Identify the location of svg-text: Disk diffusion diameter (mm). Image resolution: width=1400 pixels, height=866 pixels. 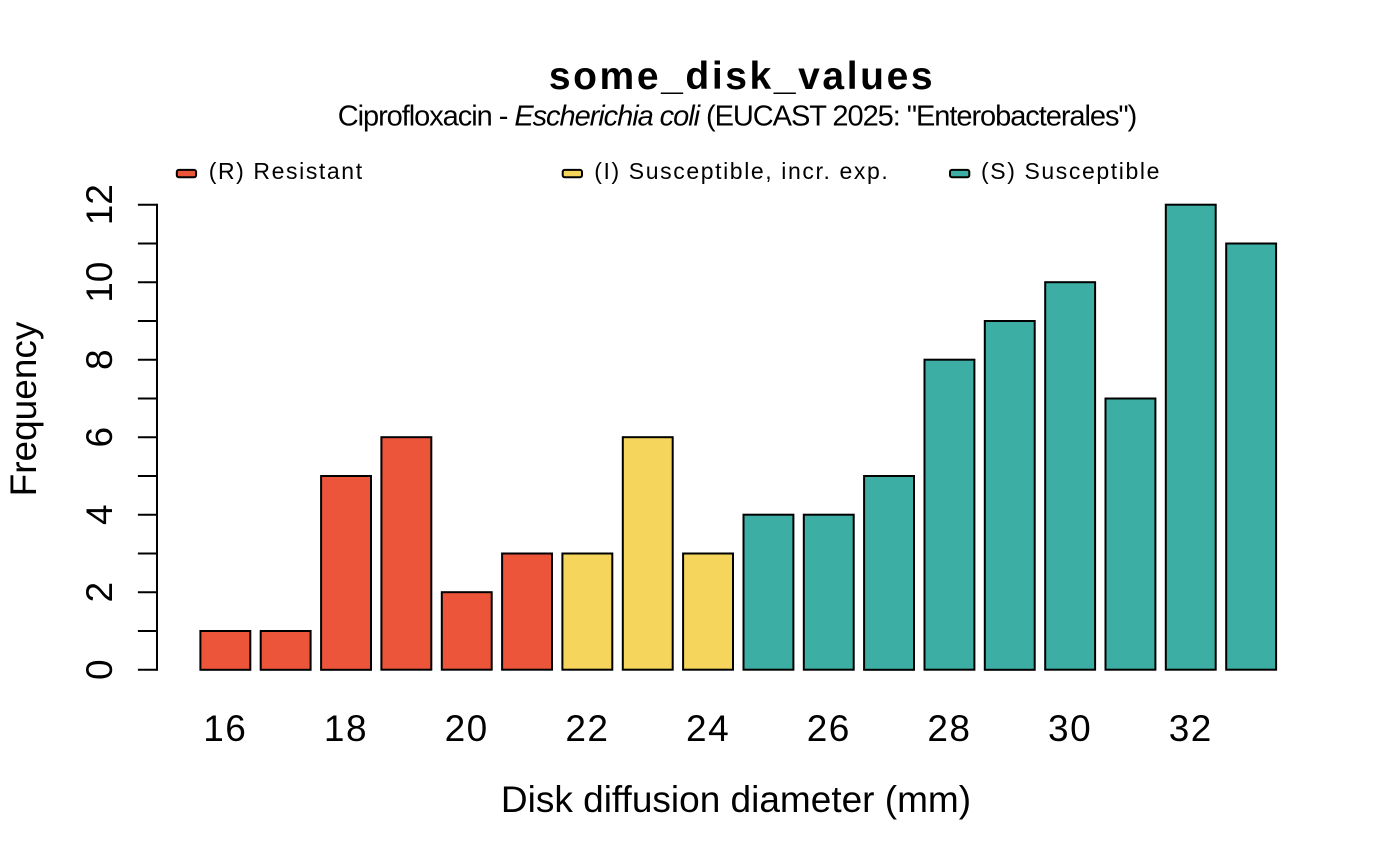
(736, 799).